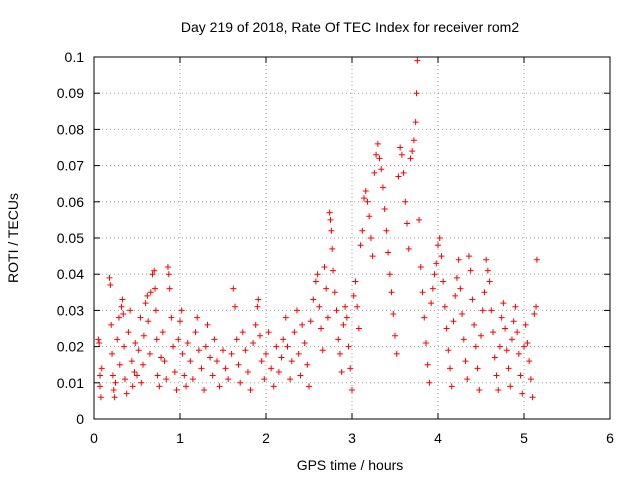 Image resolution: width=640 pixels, height=480 pixels. I want to click on x-tick-label: 0, so click(94, 438).